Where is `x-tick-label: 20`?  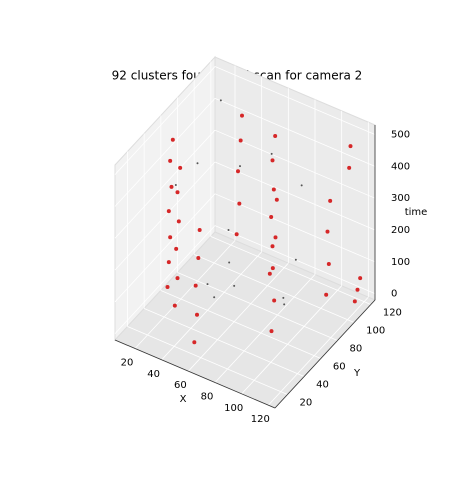 x-tick-label: 20 is located at coordinates (127, 363).